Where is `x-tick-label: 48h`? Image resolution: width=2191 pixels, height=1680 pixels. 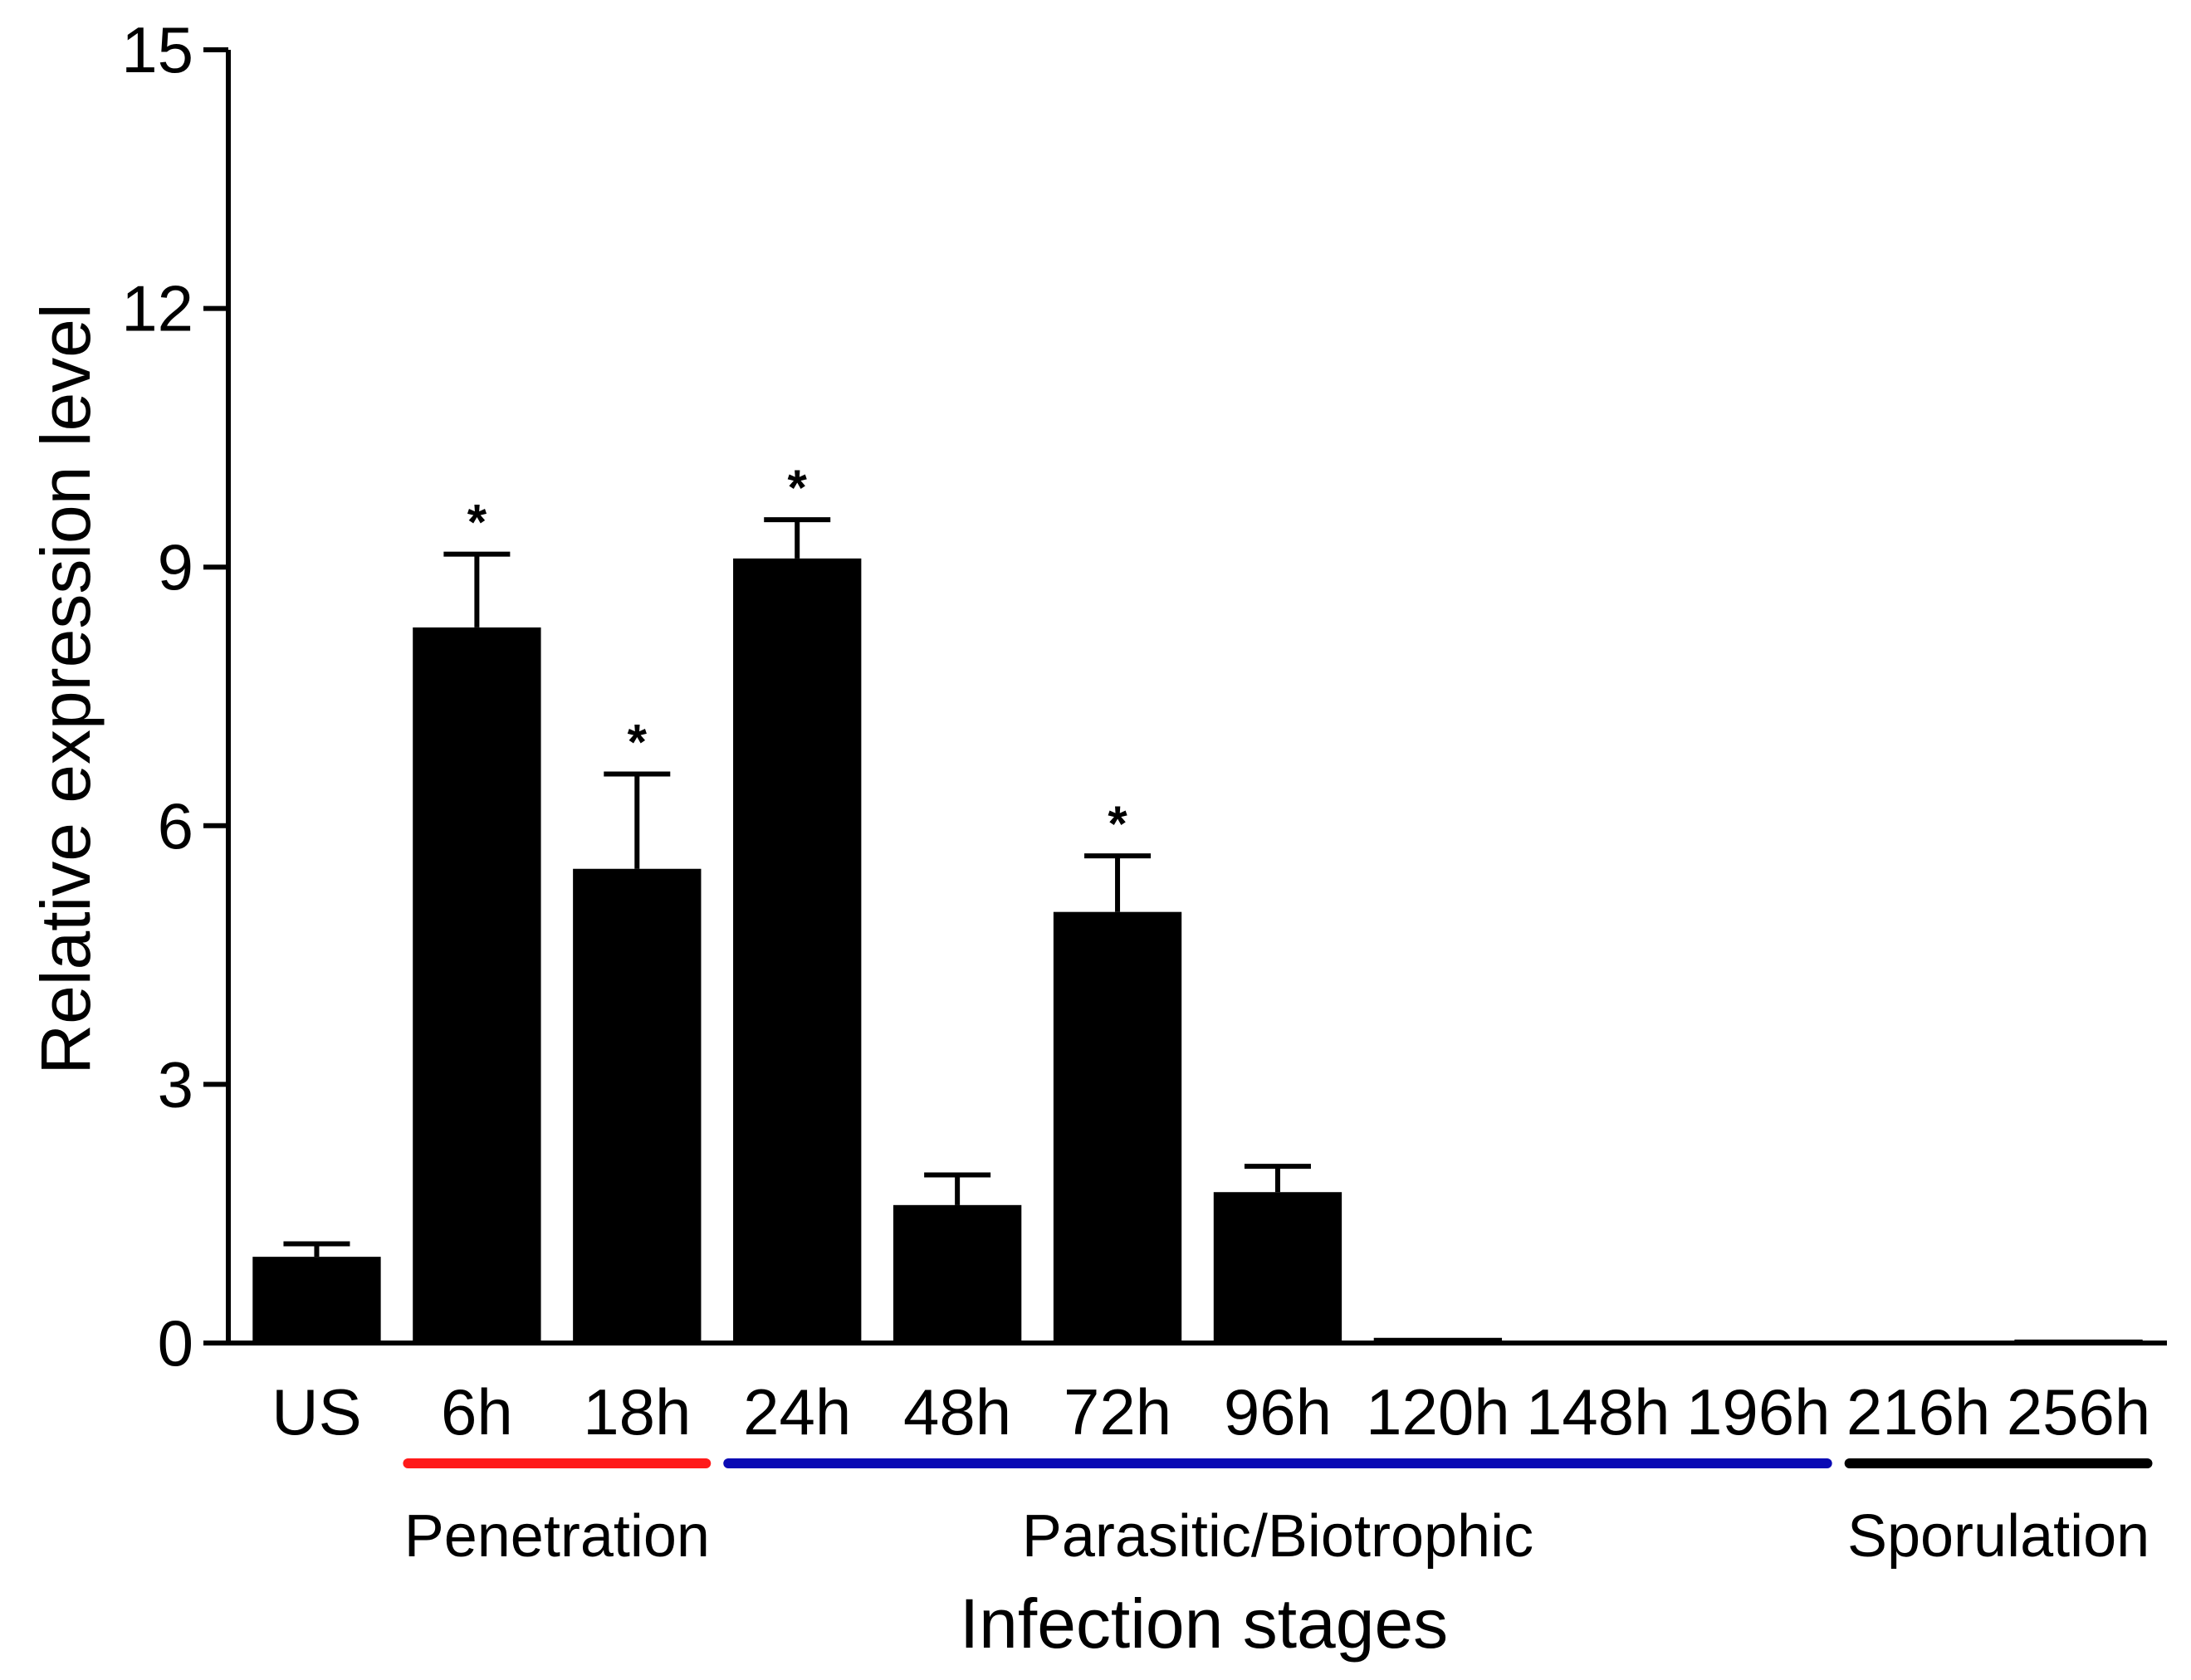
x-tick-label: 48h is located at coordinates (957, 1411).